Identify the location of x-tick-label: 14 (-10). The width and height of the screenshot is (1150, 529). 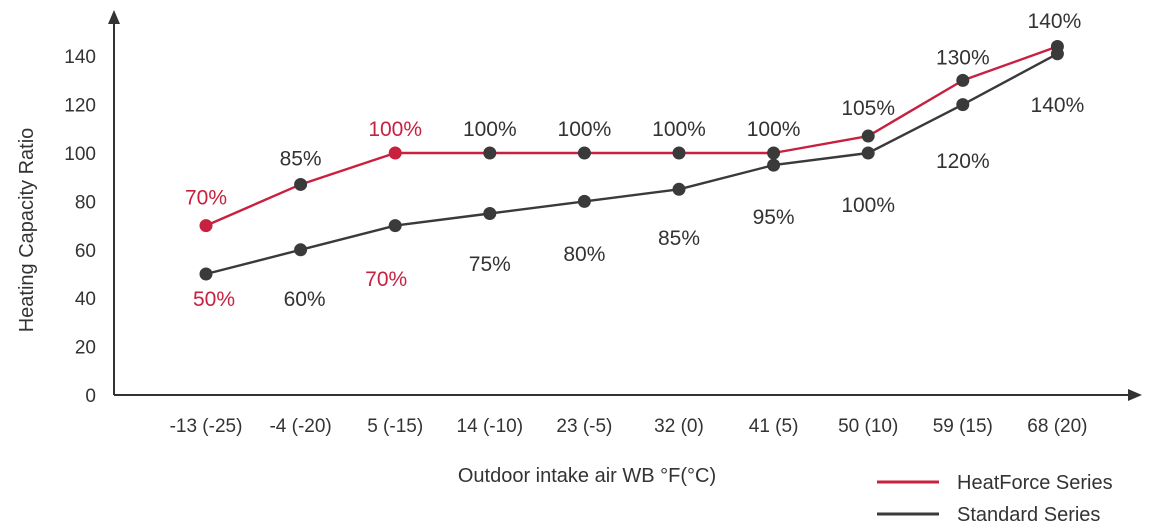
(490, 426).